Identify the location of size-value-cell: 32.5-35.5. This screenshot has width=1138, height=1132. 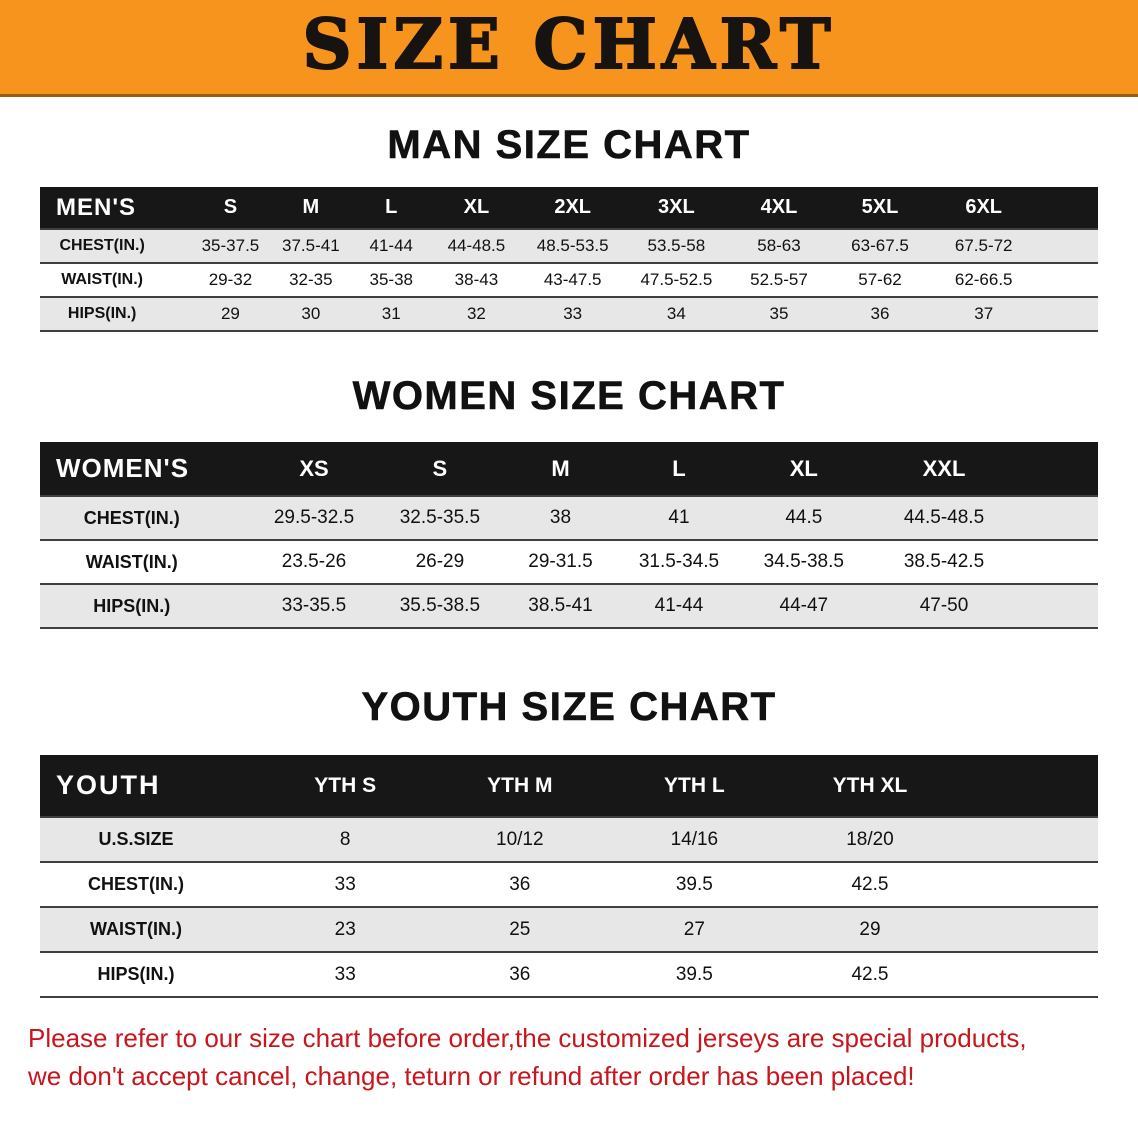
(440, 517).